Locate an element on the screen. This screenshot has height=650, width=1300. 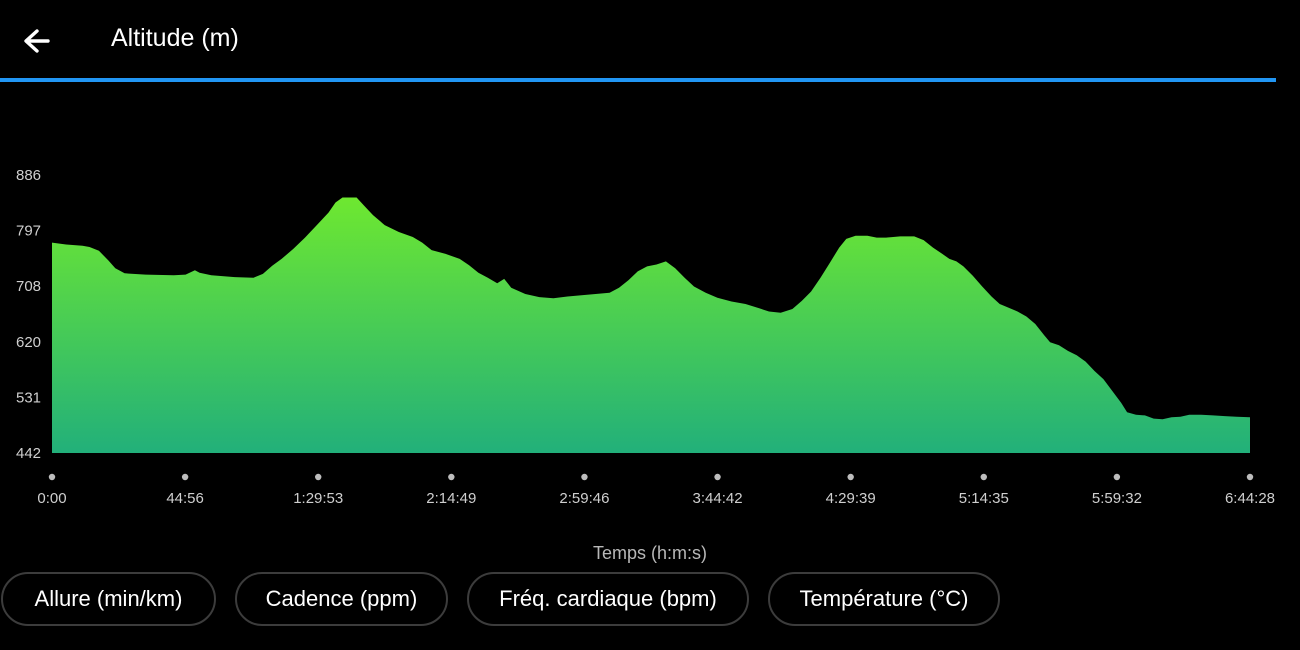
x-tick-label: 3:44:42 is located at coordinates (718, 498).